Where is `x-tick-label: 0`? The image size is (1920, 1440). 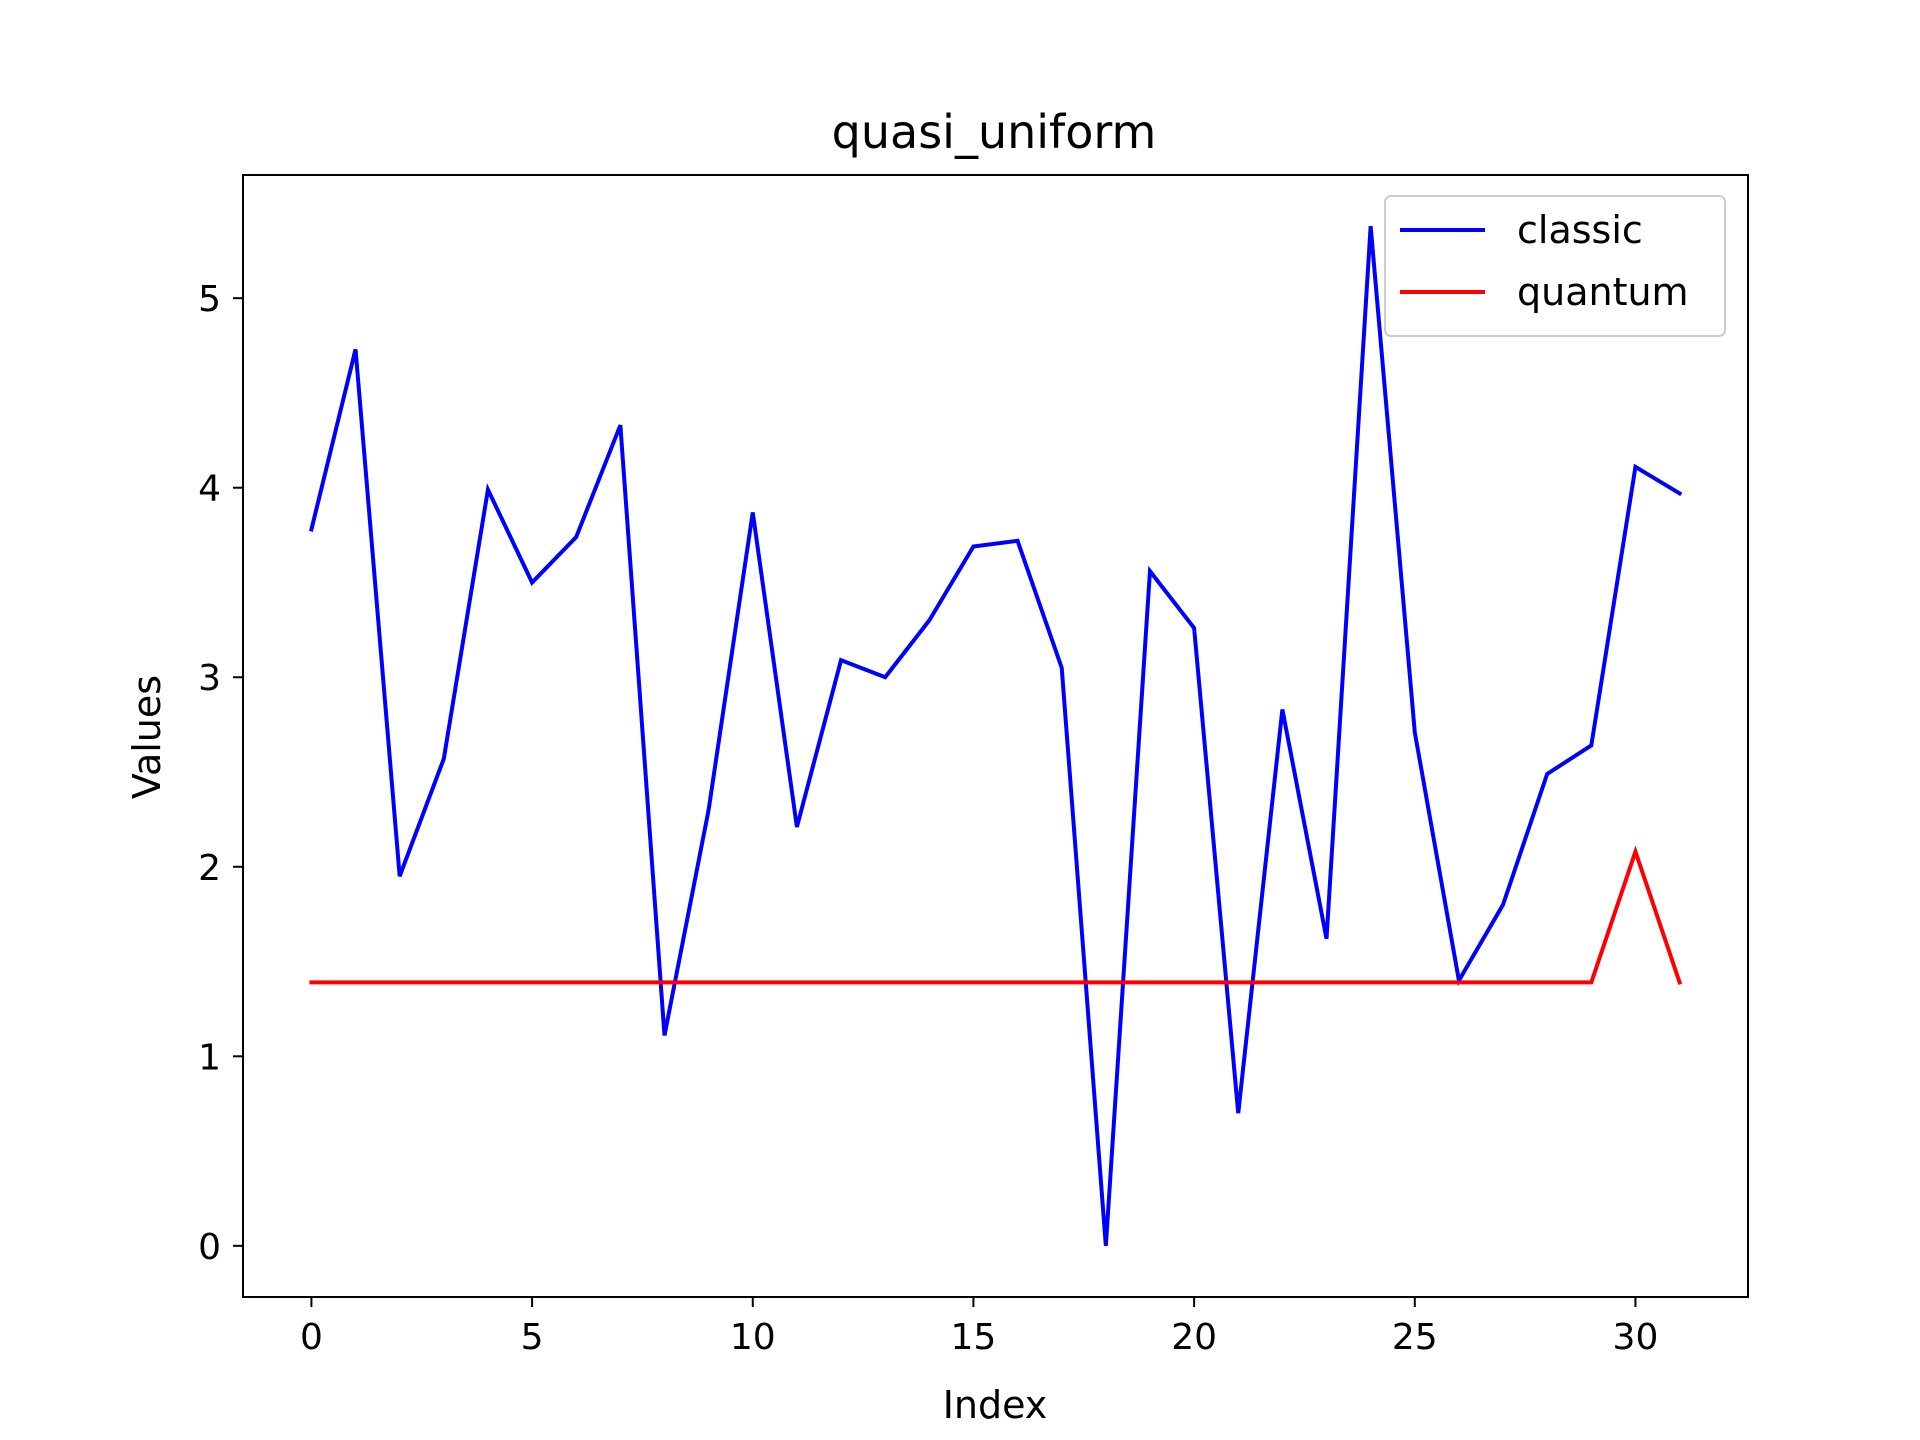
x-tick-label: 0 is located at coordinates (311, 1337).